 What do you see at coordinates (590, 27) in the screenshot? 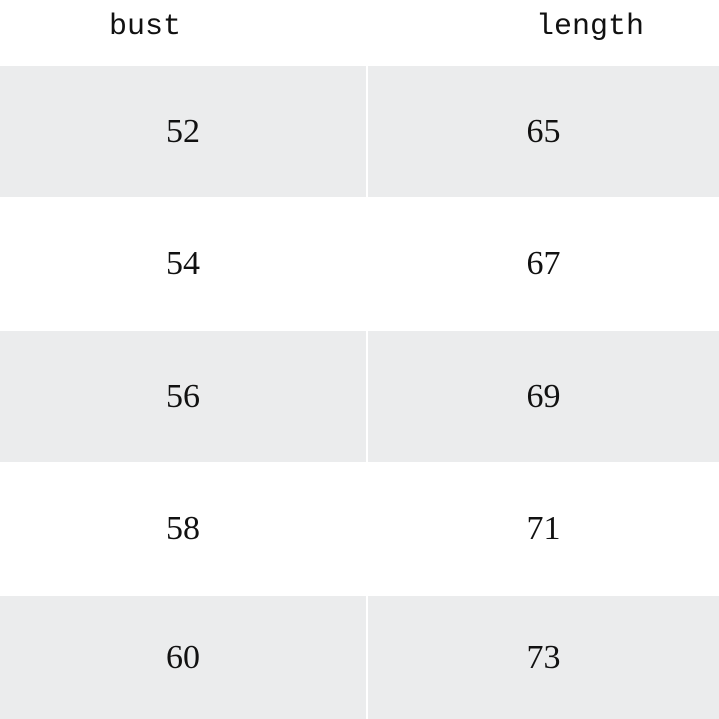
I see `column-header-length: length` at bounding box center [590, 27].